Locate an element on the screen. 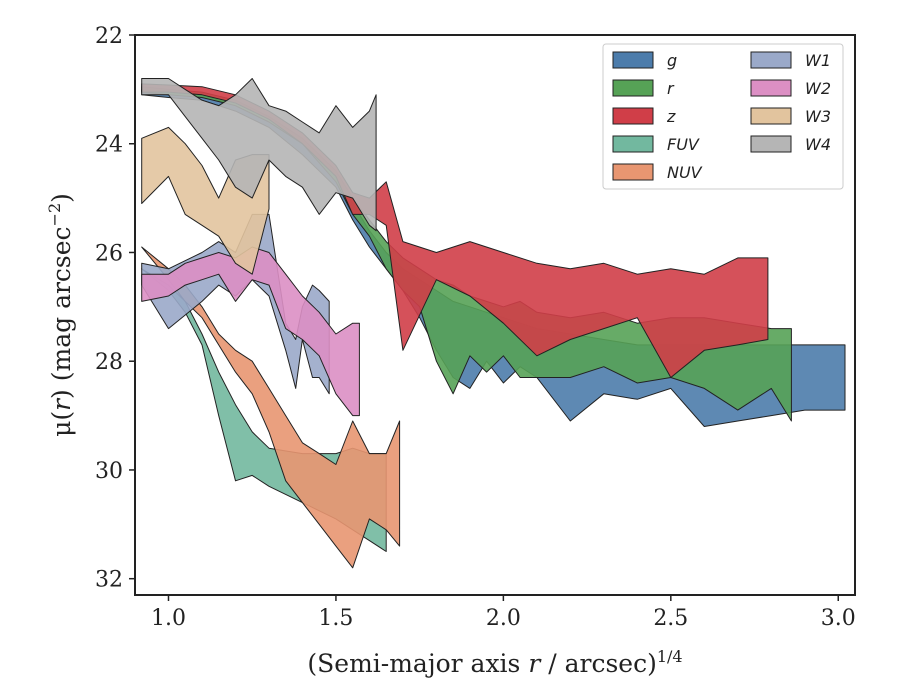 The width and height of the screenshot is (900, 700). legend-label-w1: W1 is located at coordinates (818, 60).